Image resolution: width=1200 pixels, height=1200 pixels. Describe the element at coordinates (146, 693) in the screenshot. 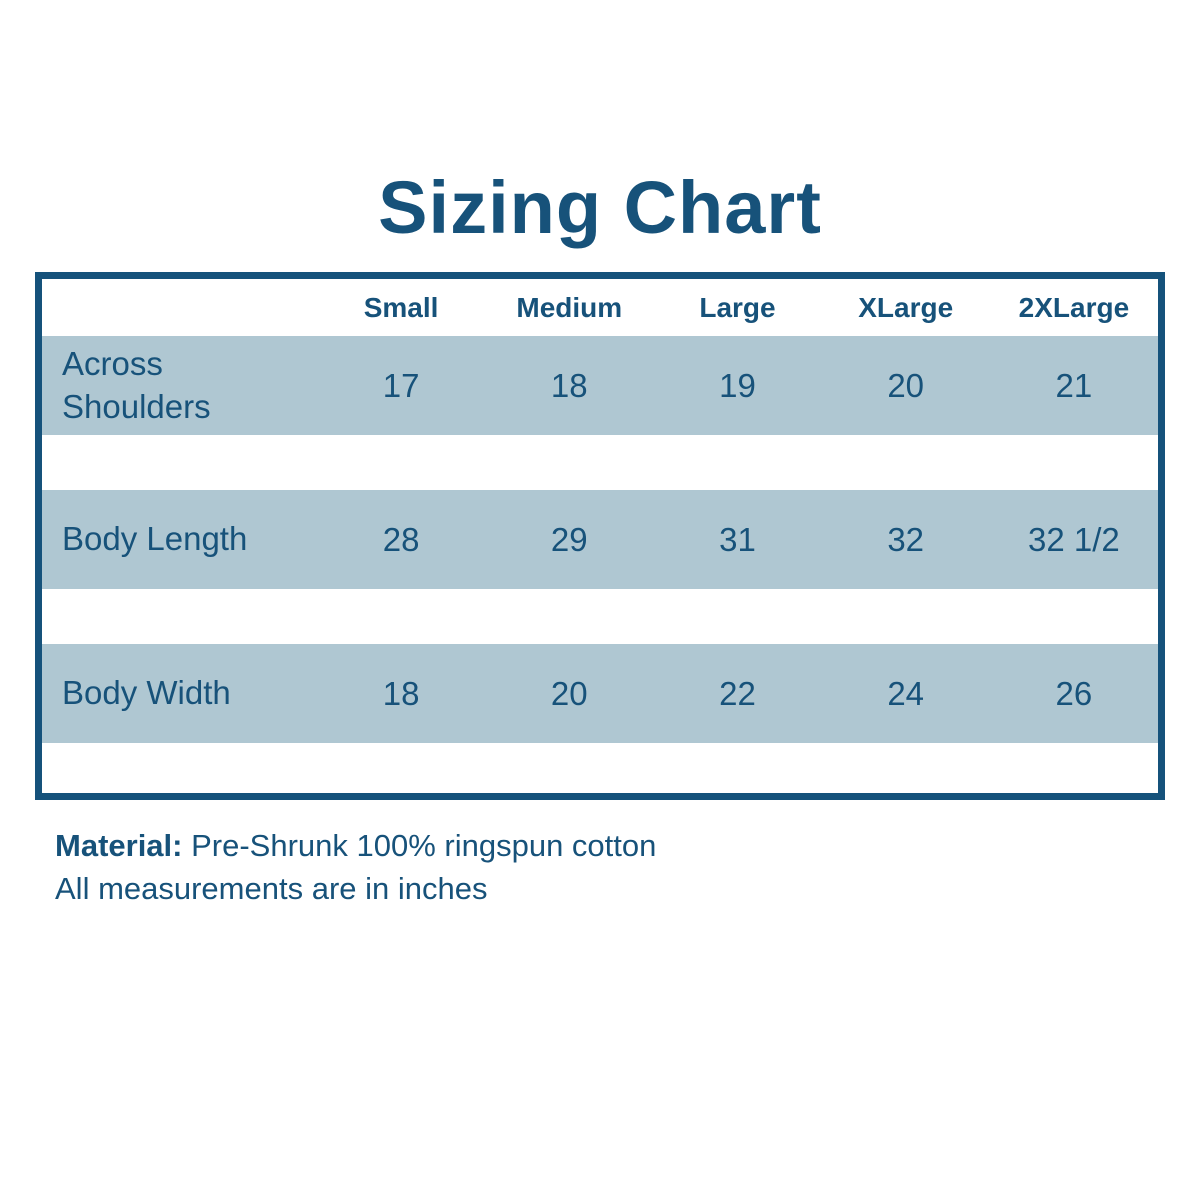

I see `row-label-text: Body Width` at that location.